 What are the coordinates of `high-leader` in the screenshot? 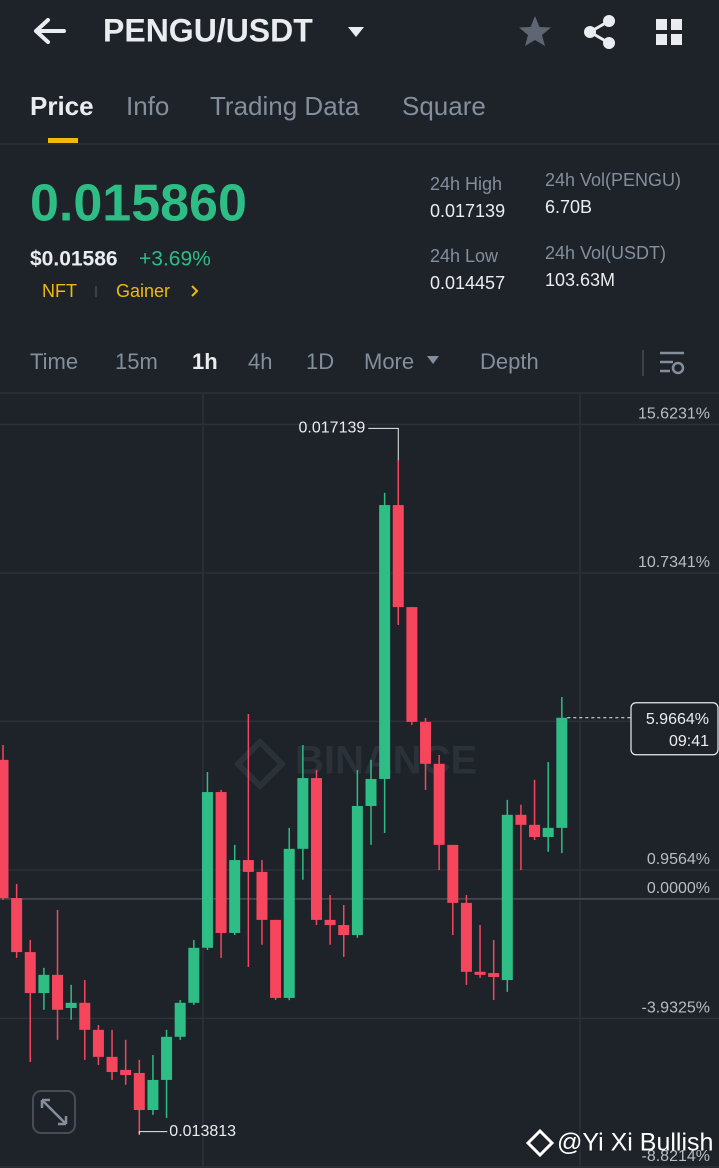 It's located at (383, 444).